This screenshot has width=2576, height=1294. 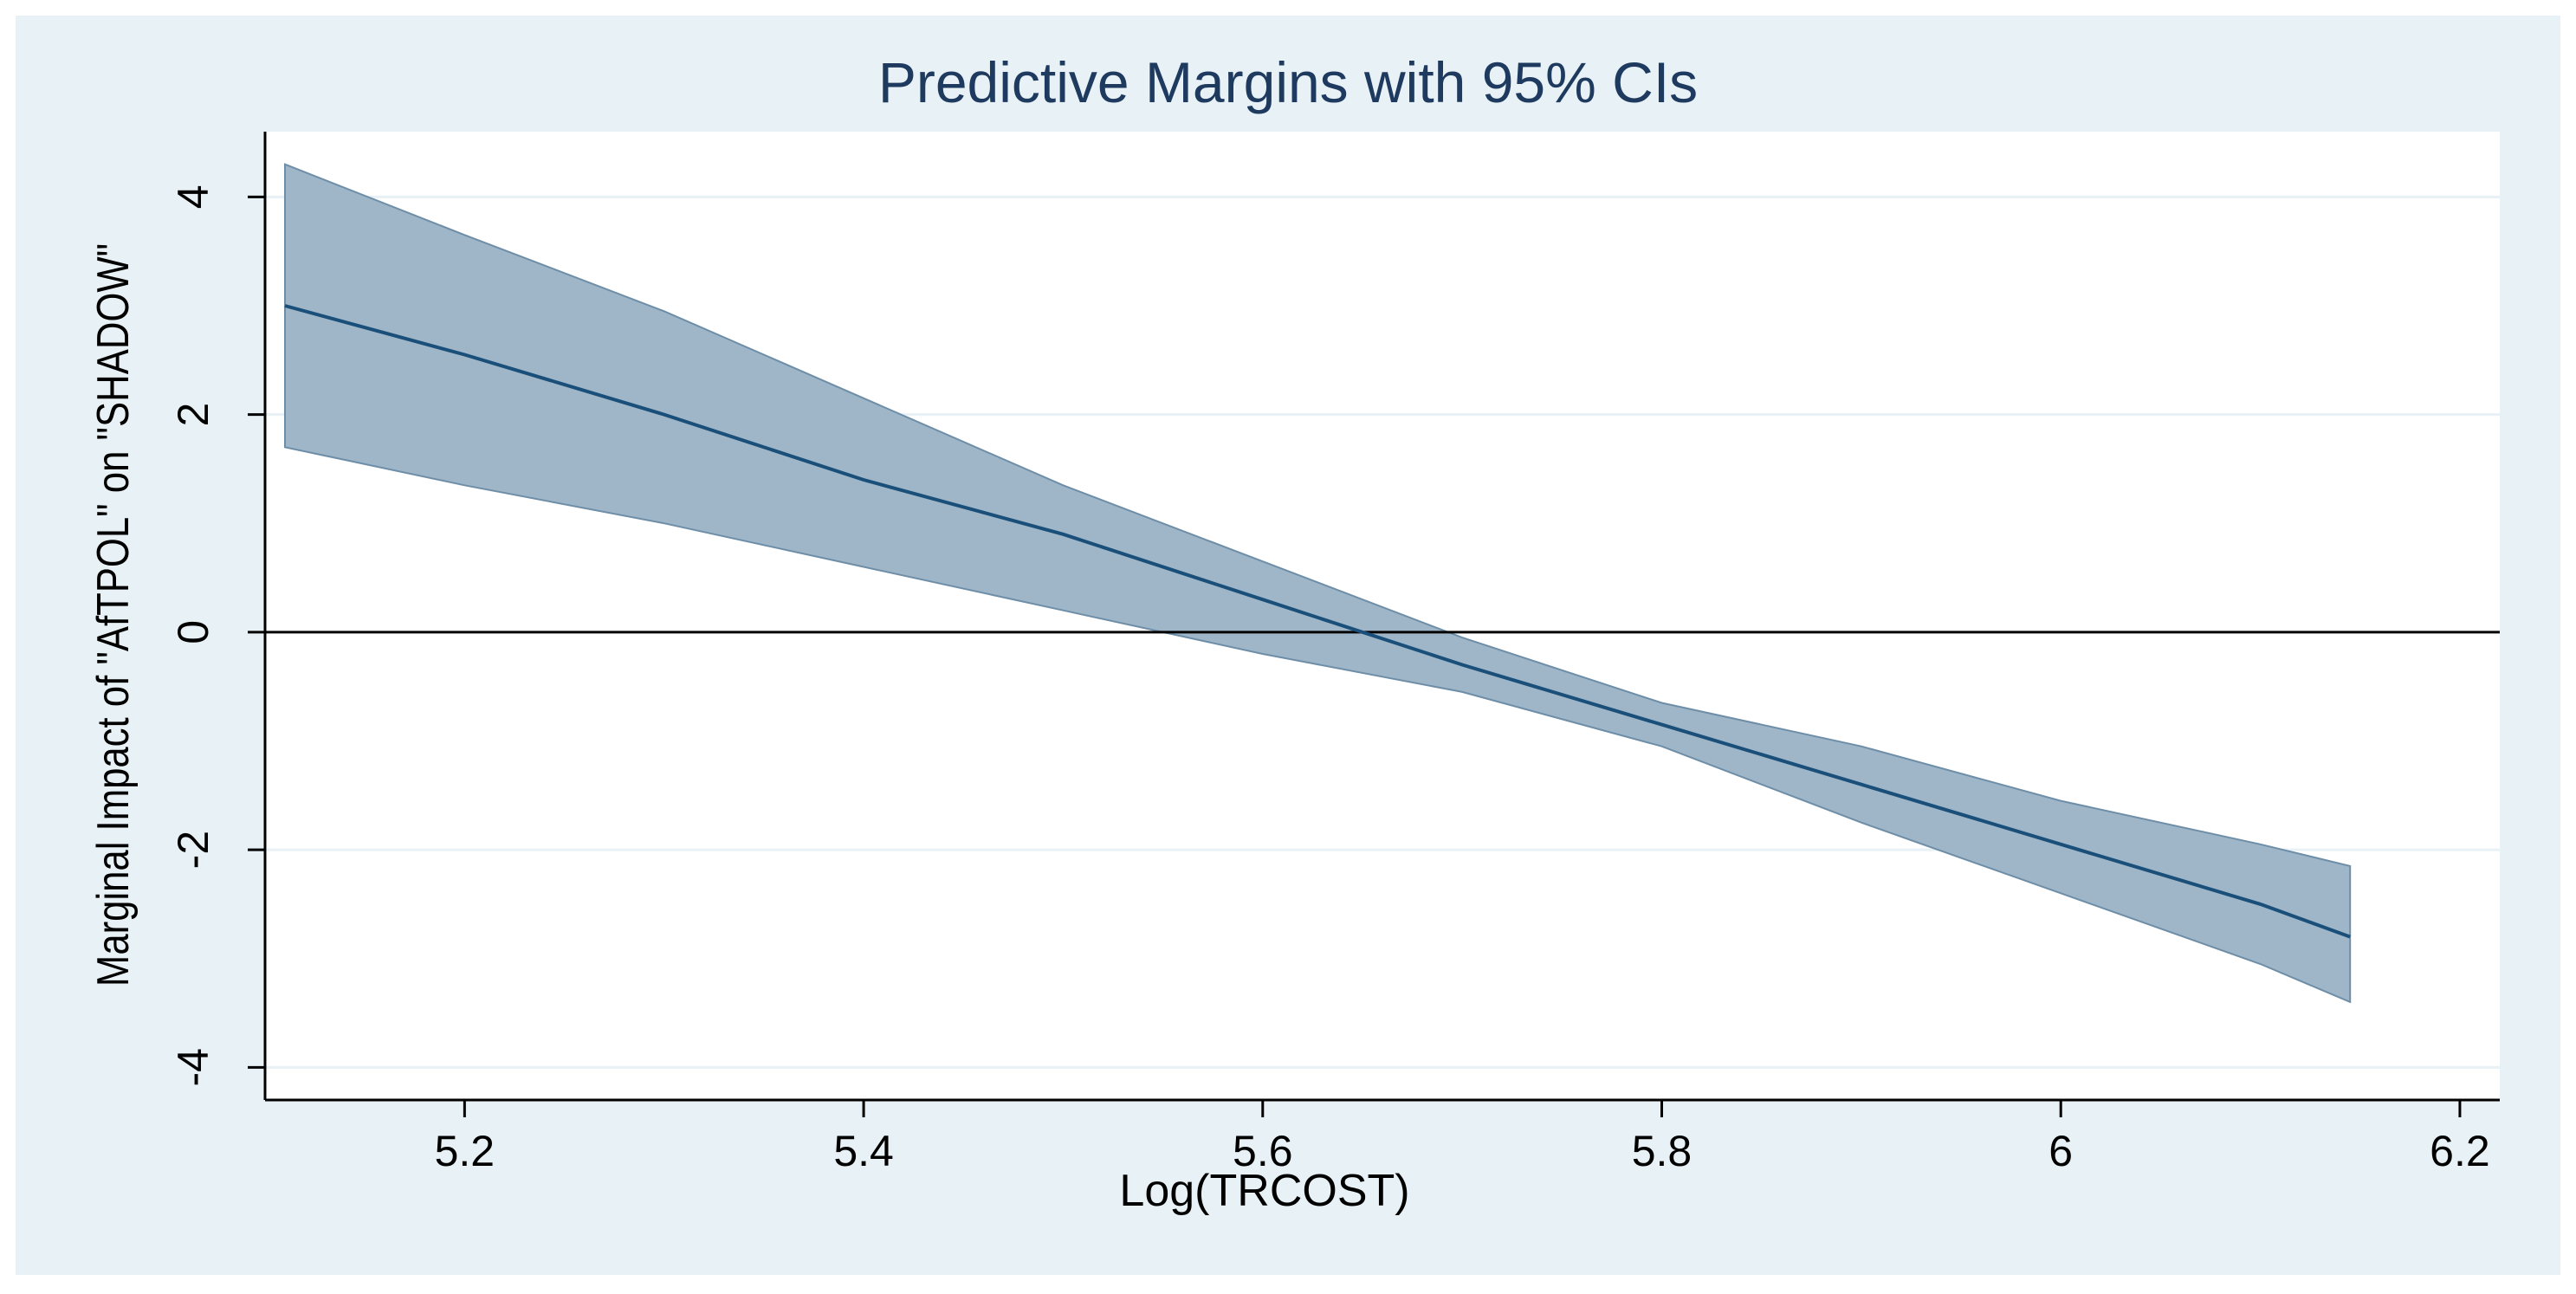 What do you see at coordinates (1462, 1137) in the screenshot?
I see `x-axis-ticks: 5.2 5.4 5.6 5.8 6 6.2` at bounding box center [1462, 1137].